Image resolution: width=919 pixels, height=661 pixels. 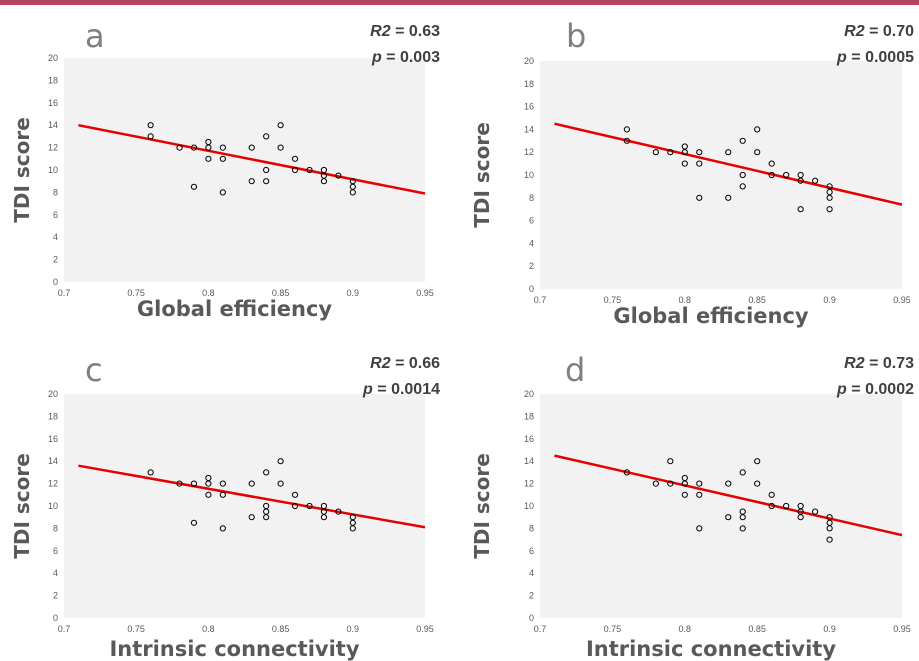 What do you see at coordinates (880, 389) in the screenshot?
I see `p-value-value: = 0.0002` at bounding box center [880, 389].